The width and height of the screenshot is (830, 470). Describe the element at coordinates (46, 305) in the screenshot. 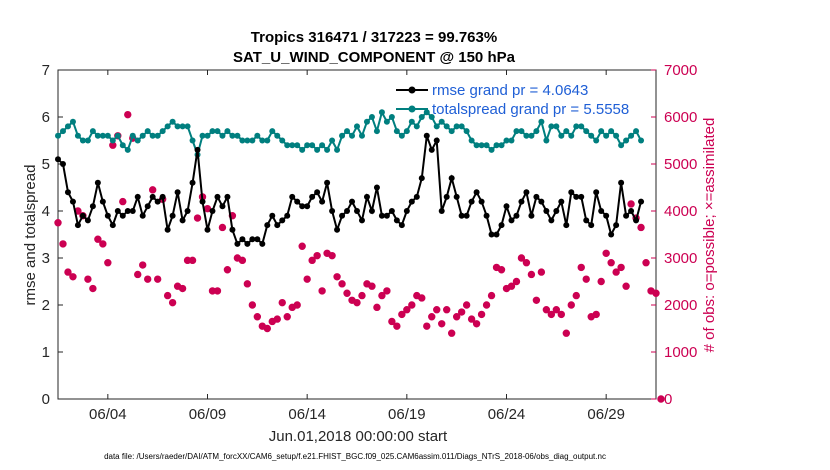

I see `y-tick-label-left: 2` at that location.